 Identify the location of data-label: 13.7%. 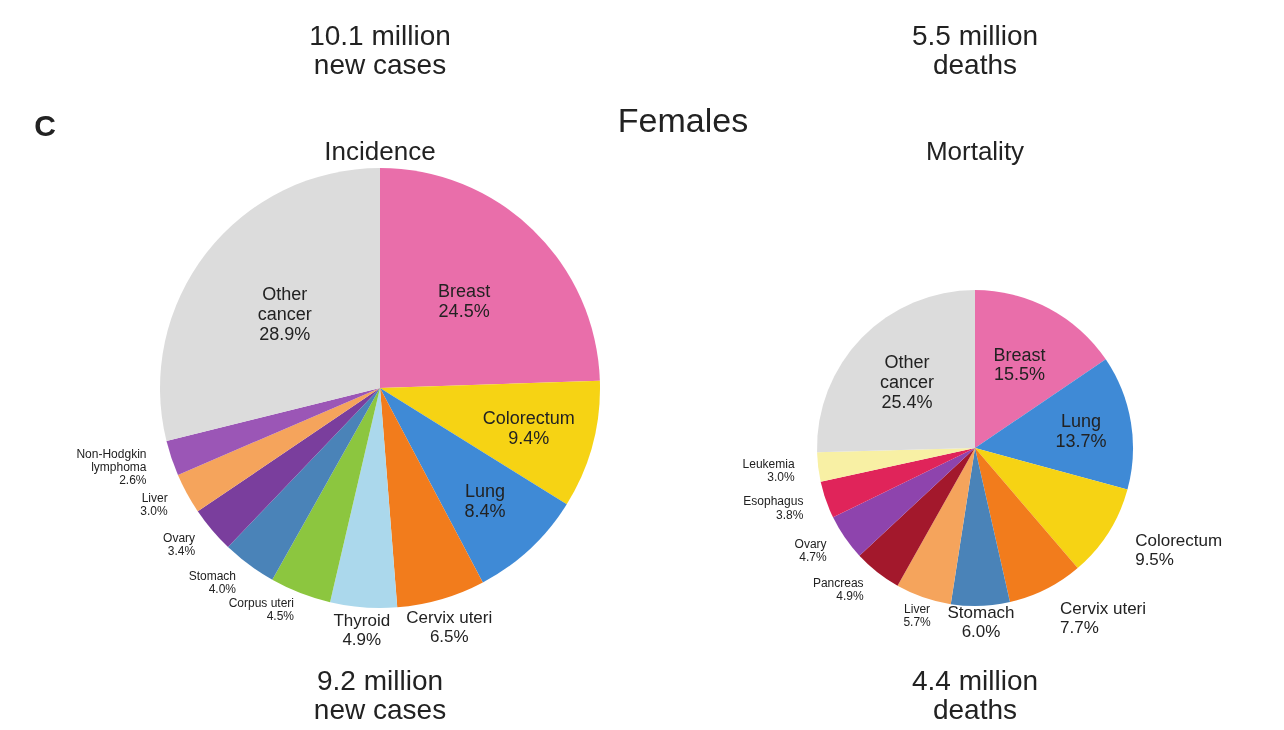
(1081, 440).